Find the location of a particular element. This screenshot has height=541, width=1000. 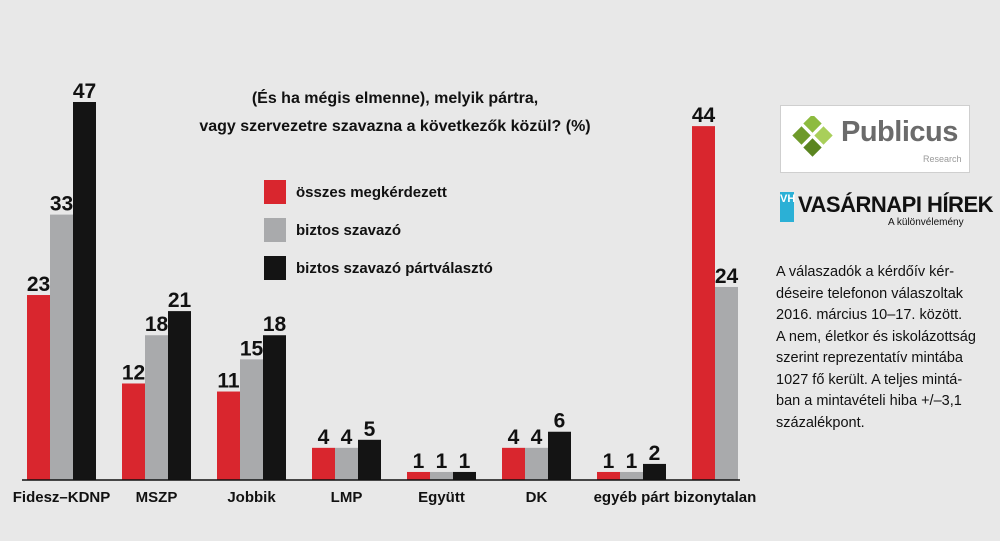

category-label: DK is located at coordinates (537, 497).